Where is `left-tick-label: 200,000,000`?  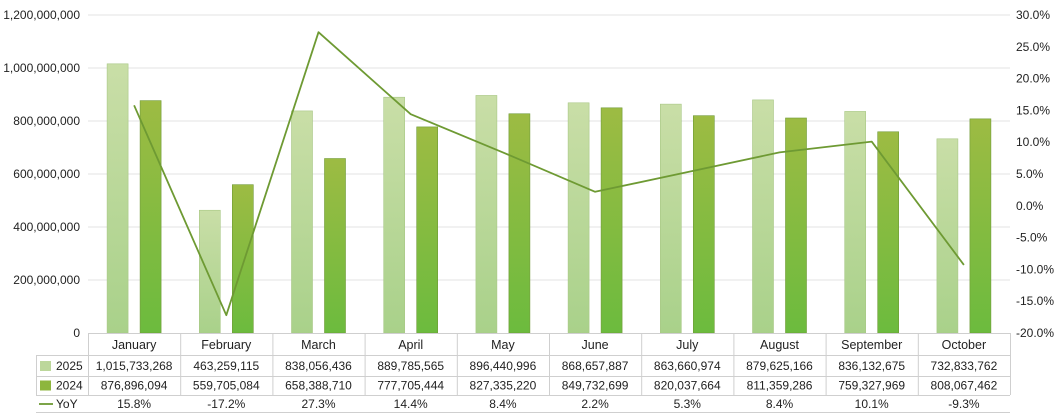
left-tick-label: 200,000,000 is located at coordinates (46, 280).